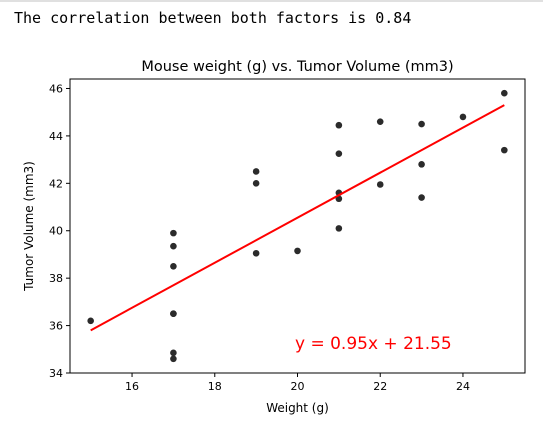 This screenshot has height=439, width=543. Describe the element at coordinates (298, 386) in the screenshot. I see `x-tick-label: 20` at that location.